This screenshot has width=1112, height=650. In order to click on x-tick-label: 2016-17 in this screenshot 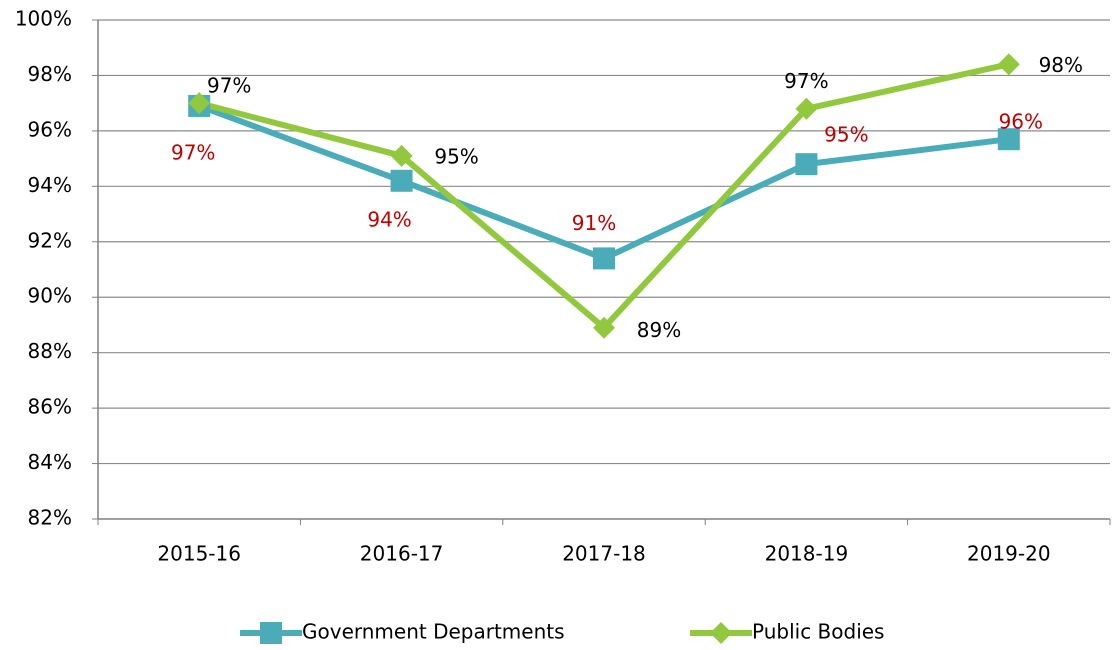, I will do `click(402, 554)`.